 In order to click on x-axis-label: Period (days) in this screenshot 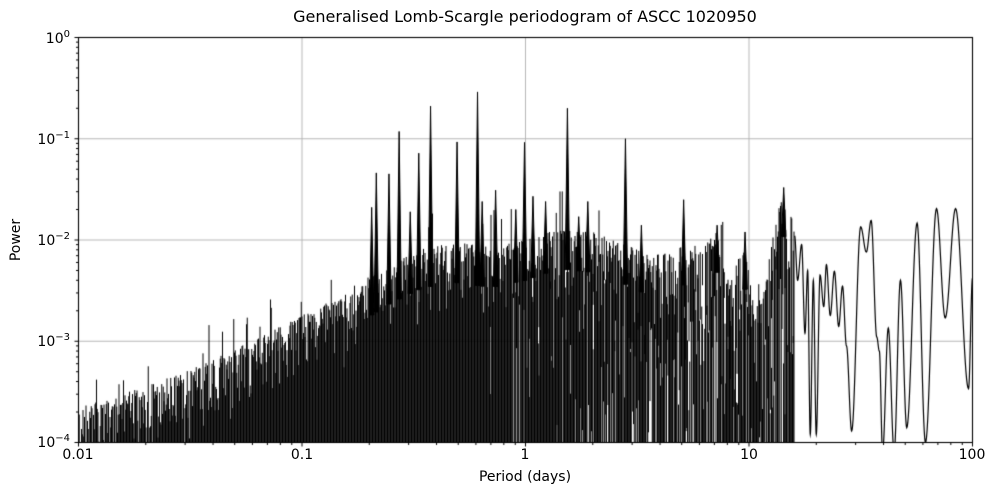, I will do `click(525, 477)`.